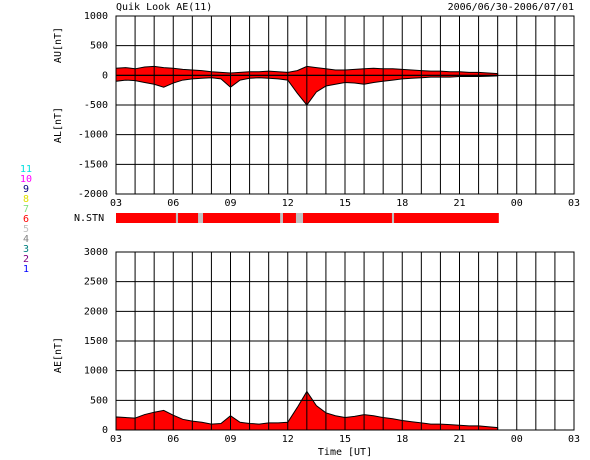  What do you see at coordinates (26, 229) in the screenshot?
I see `legend-entry: 5` at bounding box center [26, 229].